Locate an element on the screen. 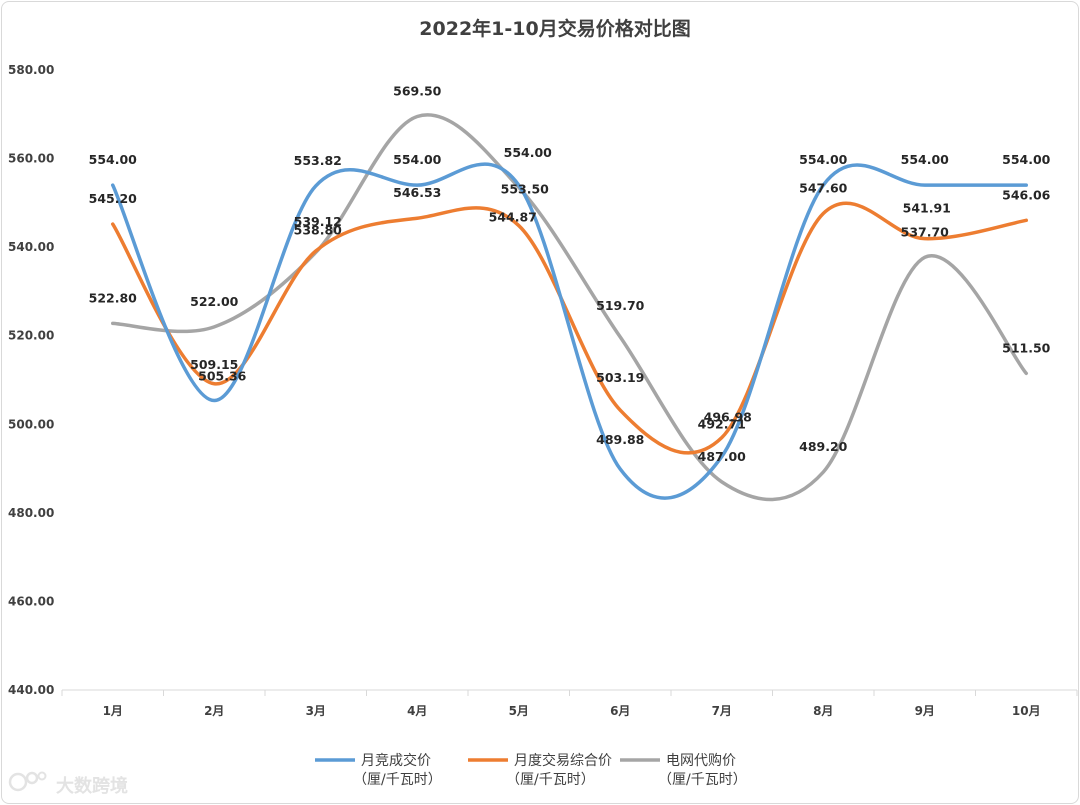 This screenshot has height=805, width=1080. y-tick-label: 480.00 is located at coordinates (31, 513).